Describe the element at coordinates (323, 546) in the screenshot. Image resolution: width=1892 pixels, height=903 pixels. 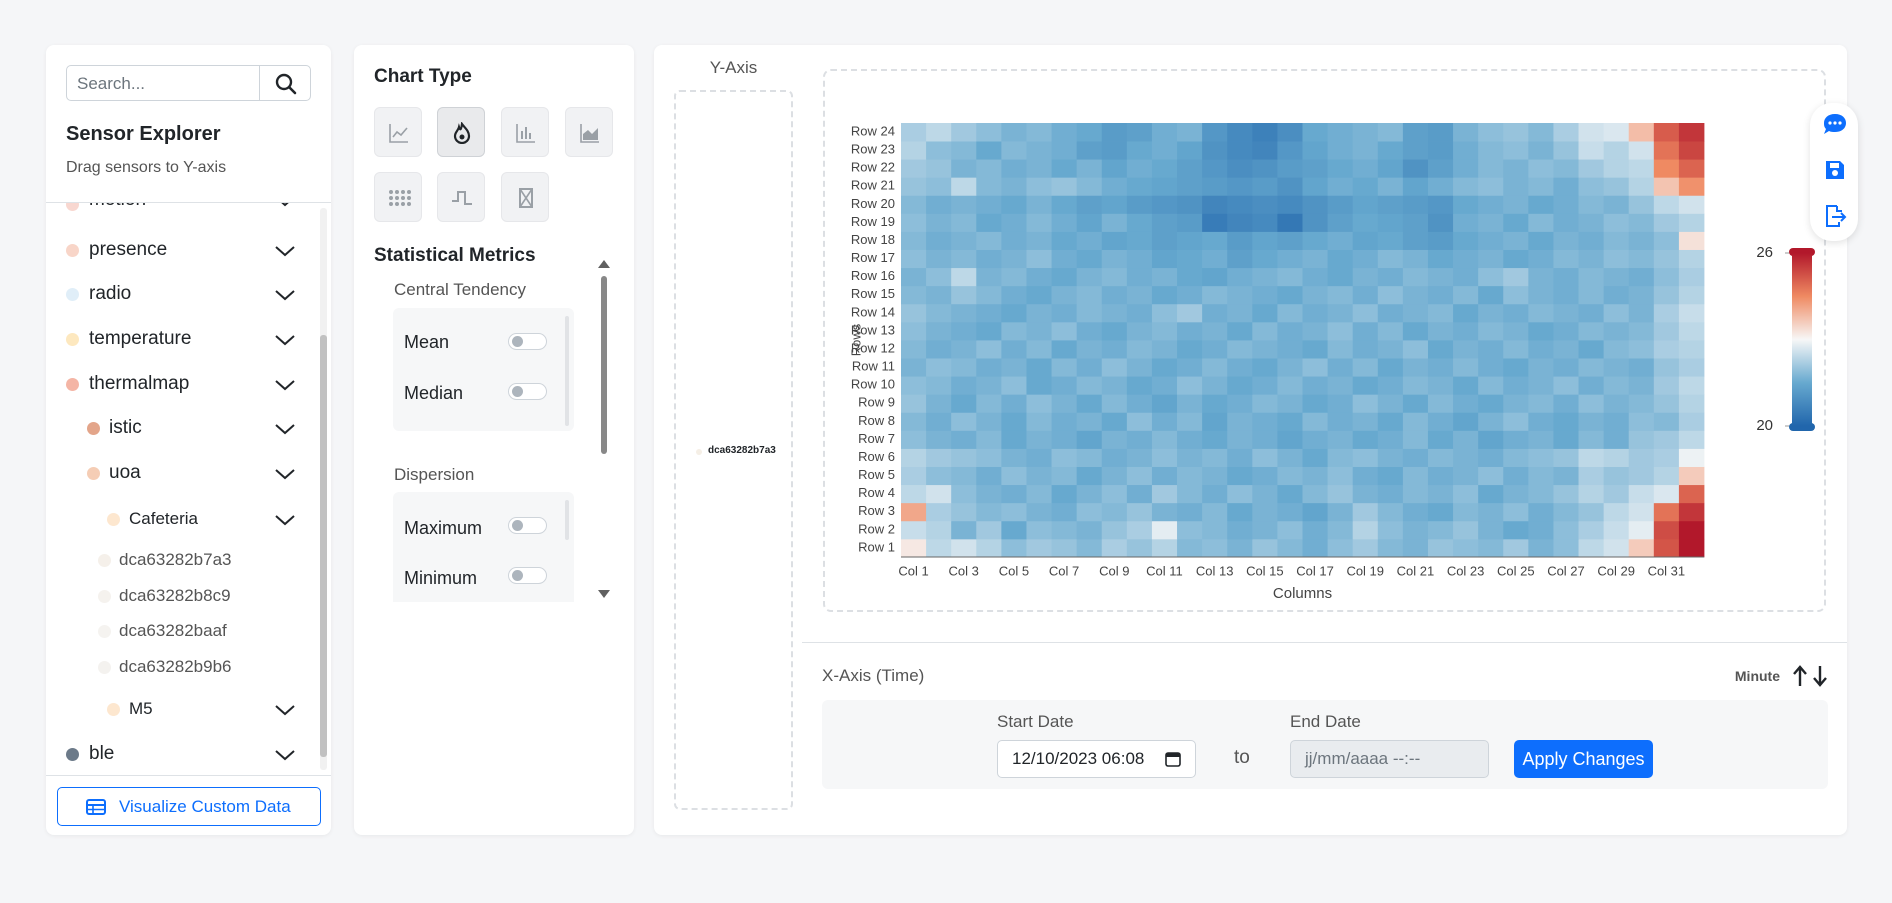
I see `scrollbar-thumb` at that location.